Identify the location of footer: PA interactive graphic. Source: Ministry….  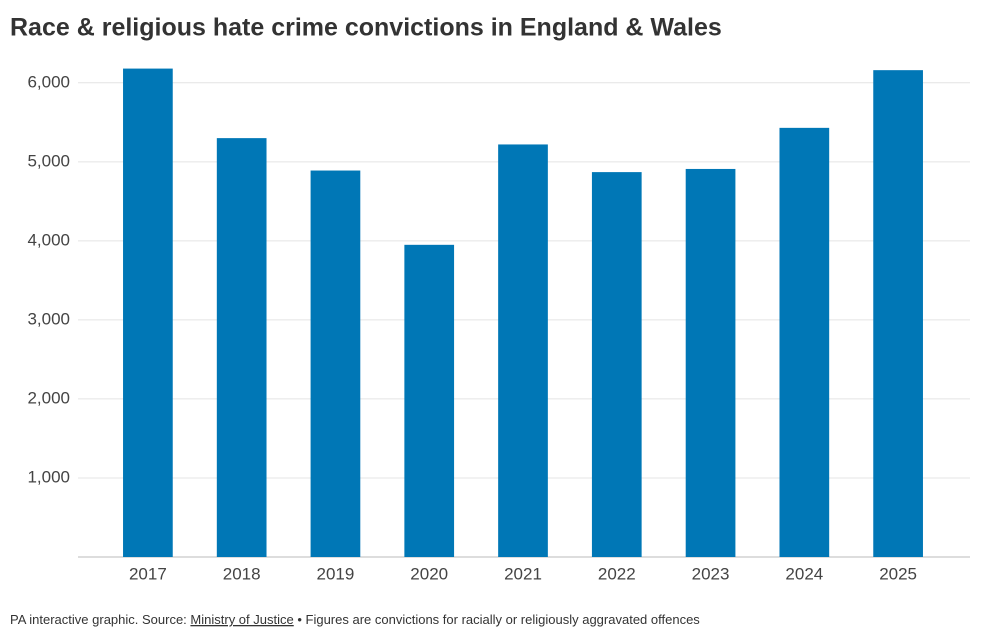
(355, 619).